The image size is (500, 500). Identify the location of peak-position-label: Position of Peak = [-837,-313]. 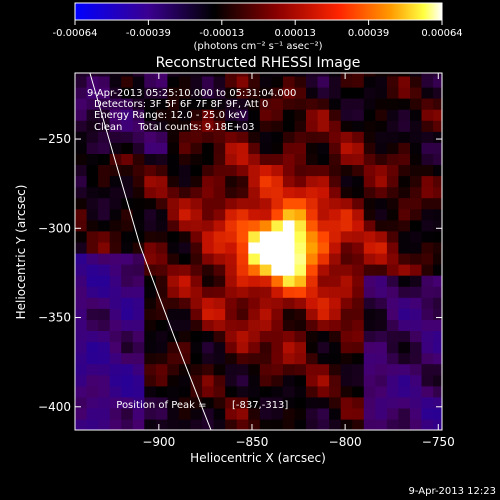
(199, 405).